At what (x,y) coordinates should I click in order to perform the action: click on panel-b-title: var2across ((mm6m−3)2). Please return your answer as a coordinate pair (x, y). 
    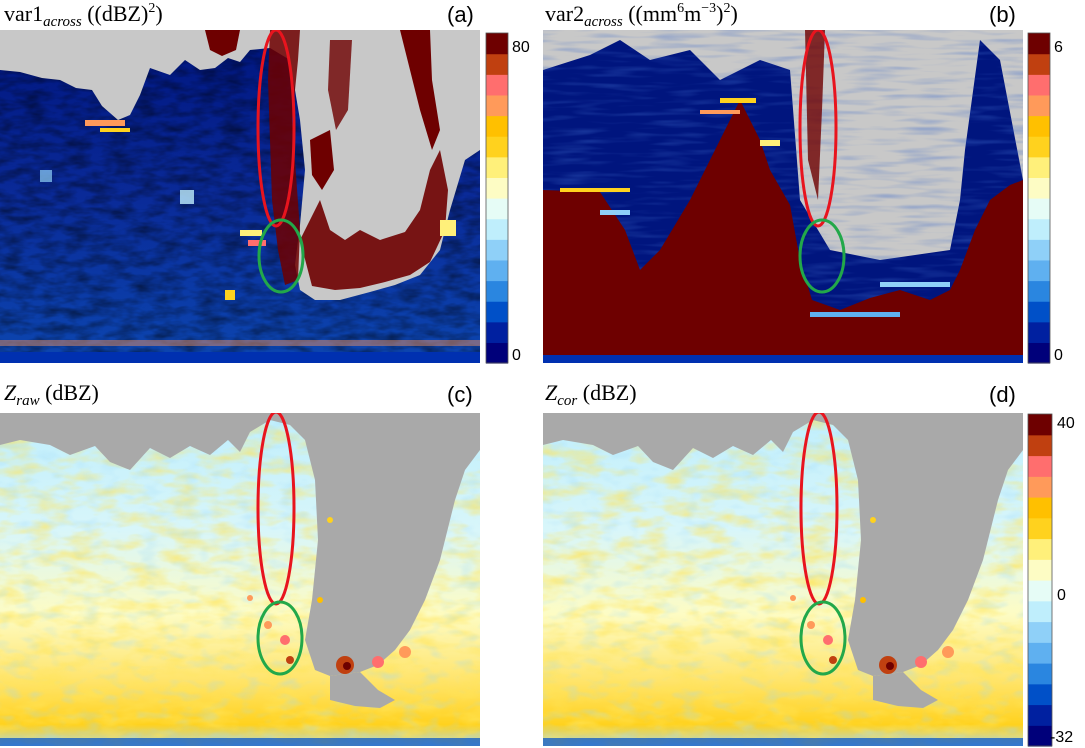
    Looking at the image, I should click on (641, 15).